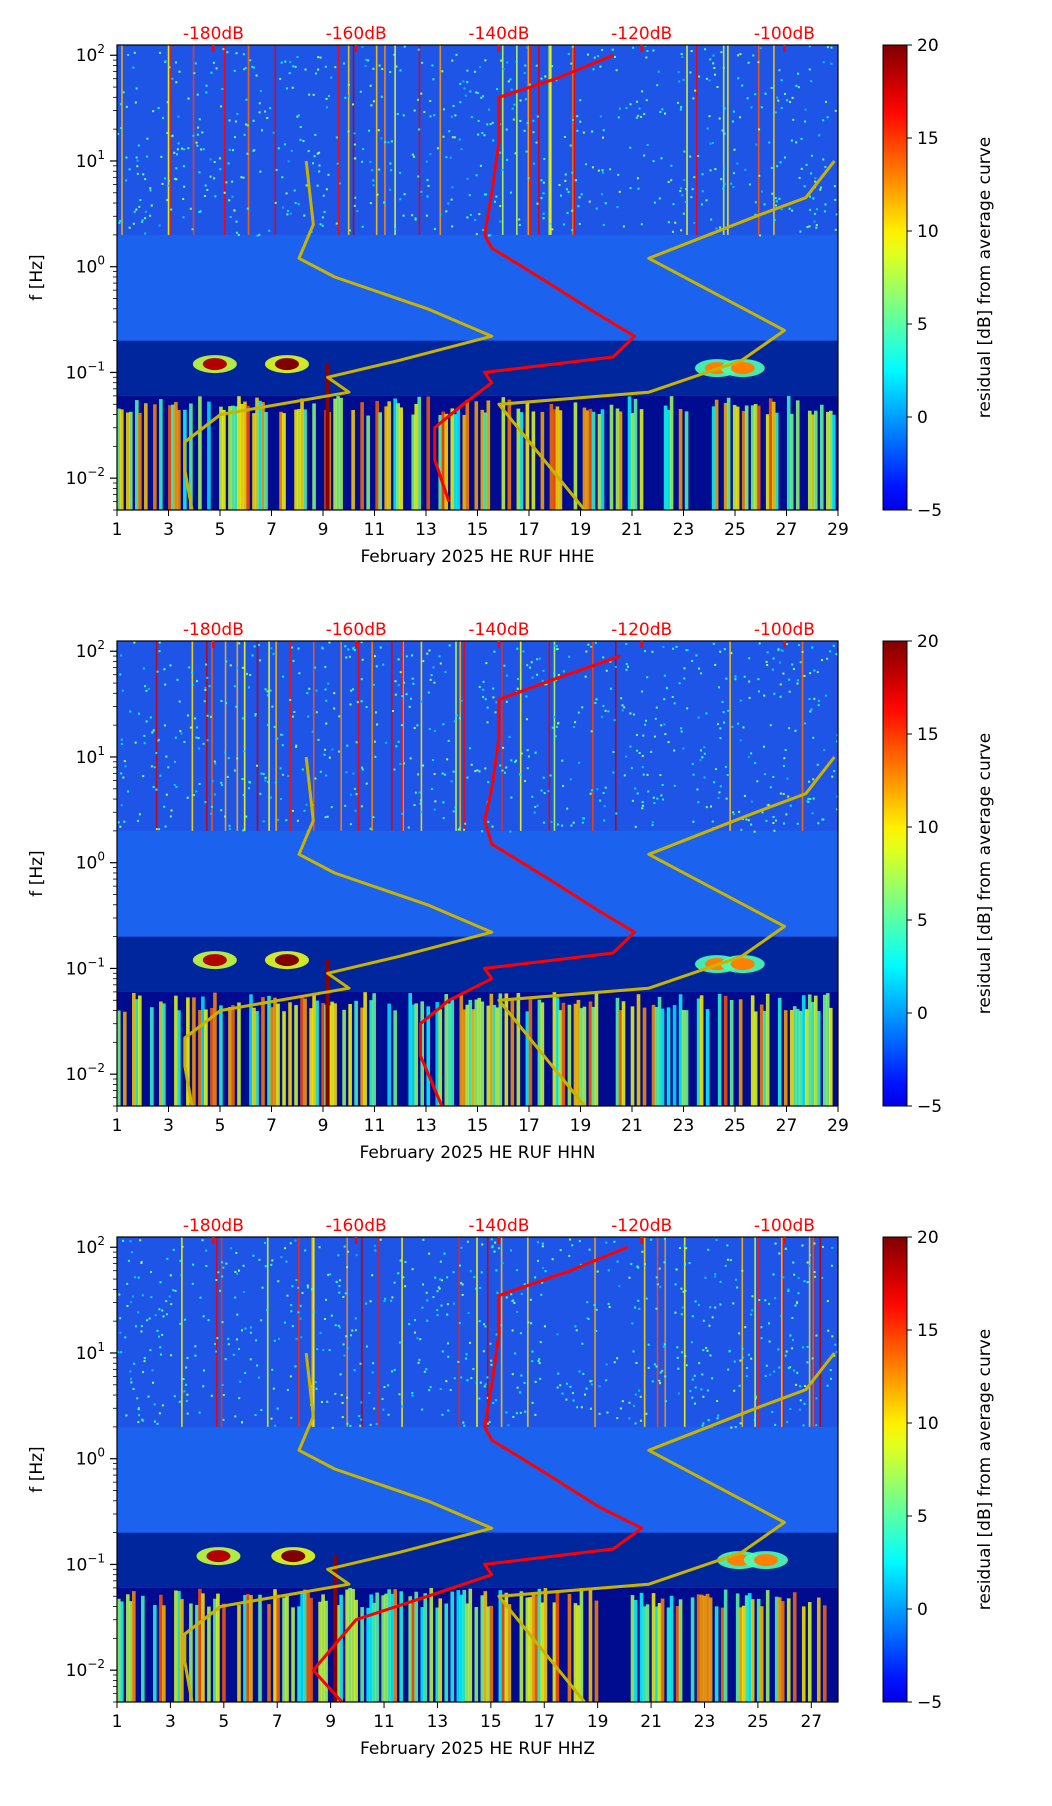 The height and width of the screenshot is (1806, 1052). I want to click on x-tick-label: 11, so click(375, 530).